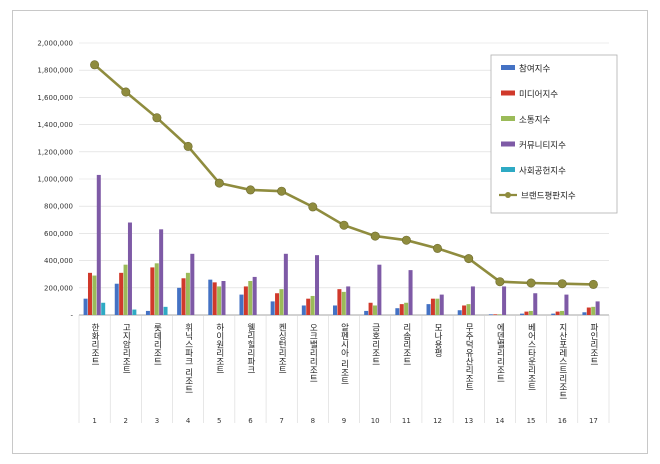 The width and height of the screenshot is (660, 464). I want to click on category-number: 15, so click(531, 421).